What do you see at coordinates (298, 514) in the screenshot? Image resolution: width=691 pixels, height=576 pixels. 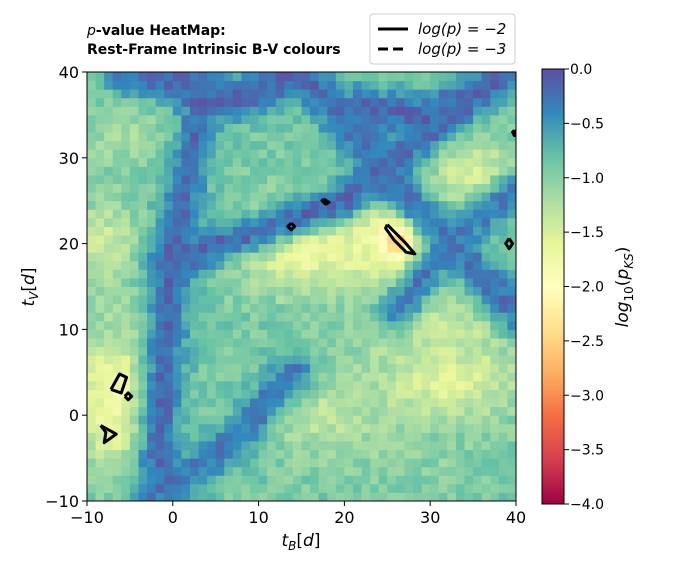 I see `x-axis-ticks: −10 0 10 20 30 40` at bounding box center [298, 514].